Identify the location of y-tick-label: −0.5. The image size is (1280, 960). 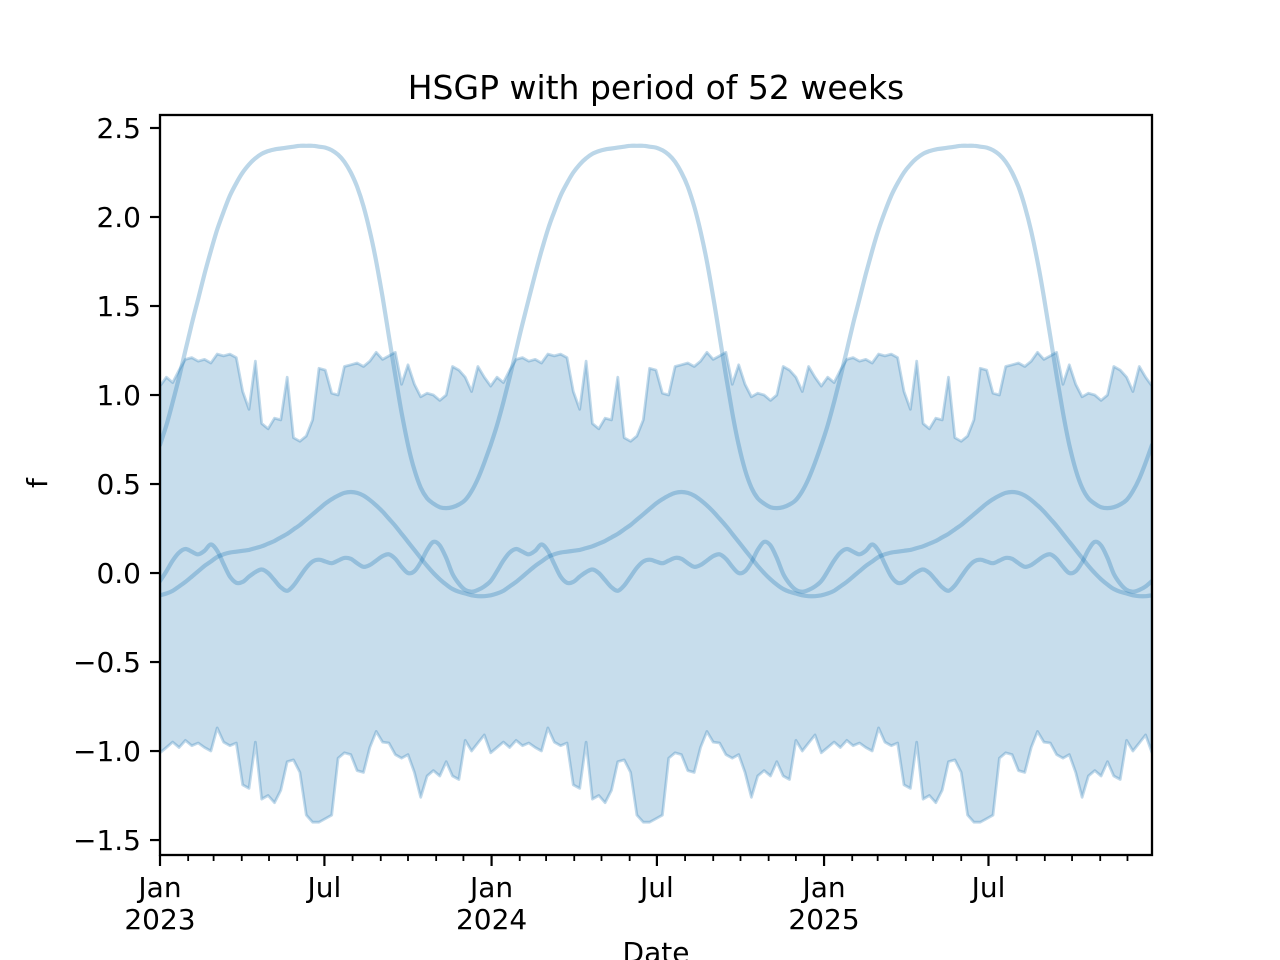
(107, 662).